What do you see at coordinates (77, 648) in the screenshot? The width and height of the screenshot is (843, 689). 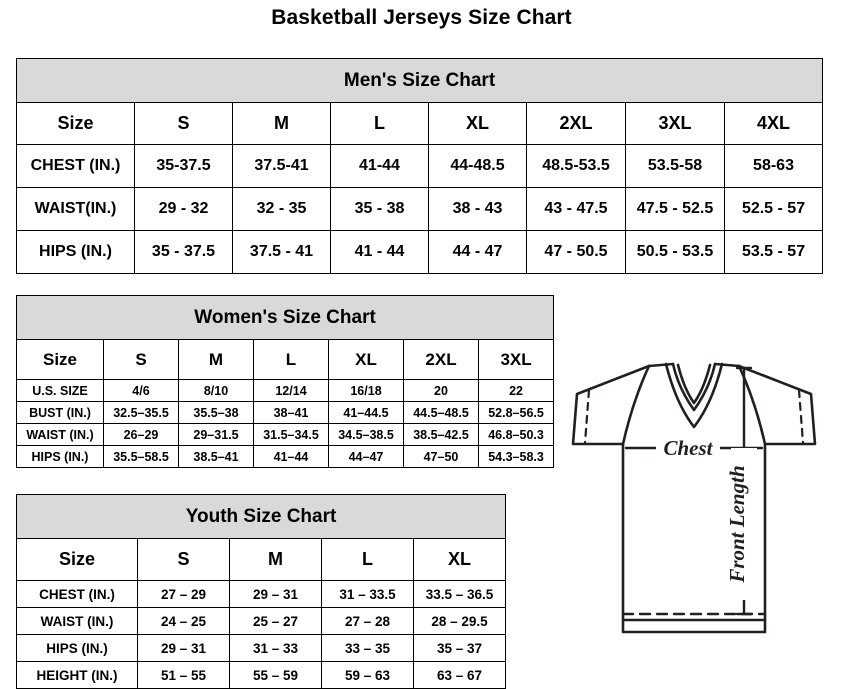 I see `youth-row-label-hips: HIPS (IN.)` at bounding box center [77, 648].